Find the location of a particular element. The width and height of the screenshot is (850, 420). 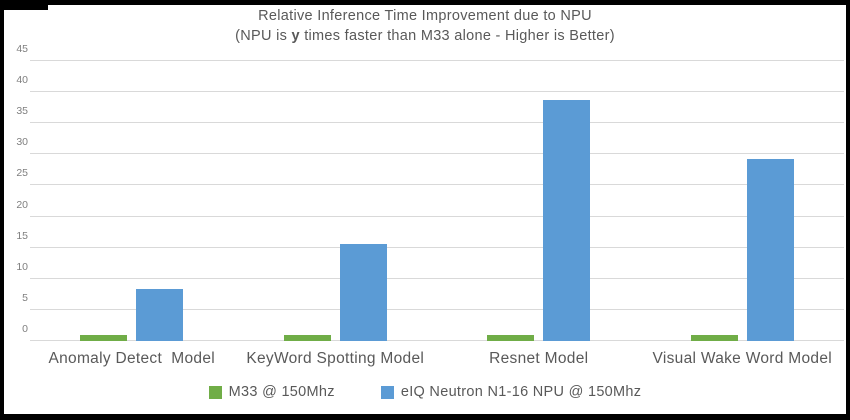

x-axis-label-keyword-spotting-model: KeyWord Spotting Model is located at coordinates (335, 358).